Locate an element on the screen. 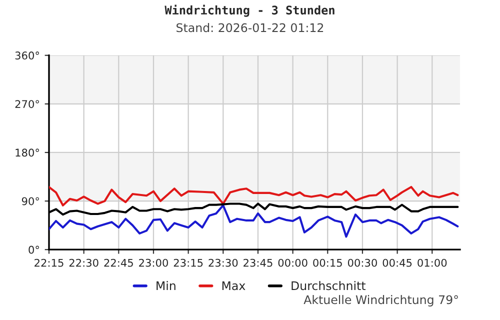 The height and width of the screenshot is (320, 500). y-tick-label: 180° is located at coordinates (27, 152).